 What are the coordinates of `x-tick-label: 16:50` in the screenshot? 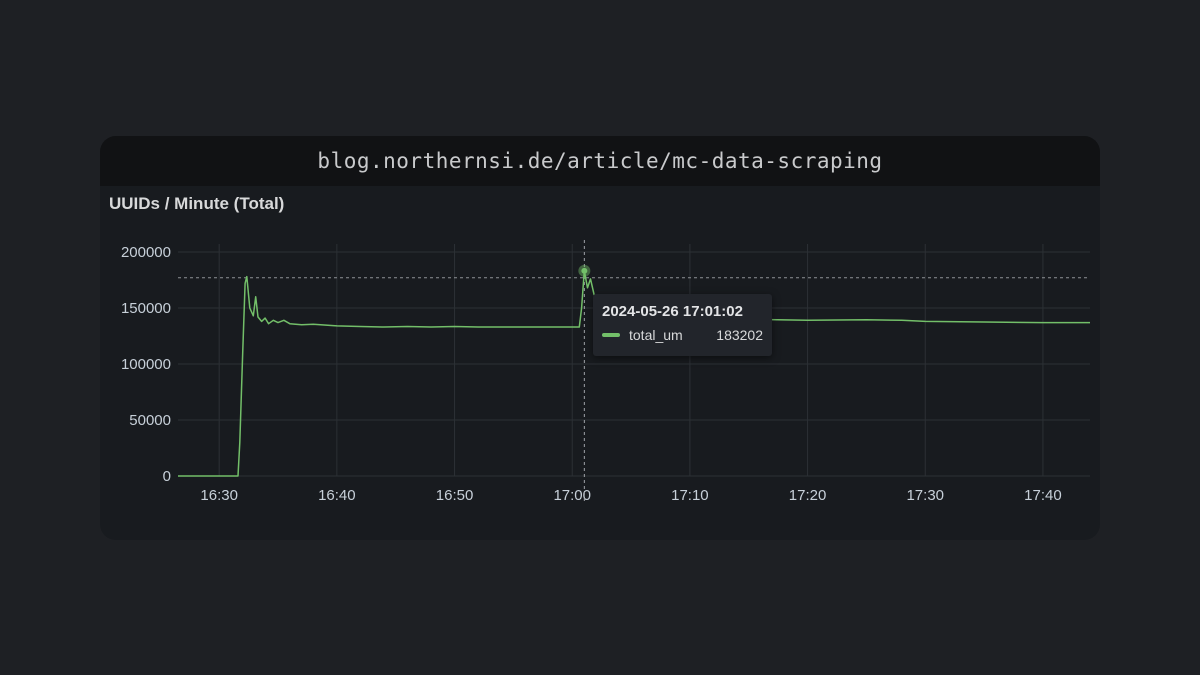 It's located at (455, 495).